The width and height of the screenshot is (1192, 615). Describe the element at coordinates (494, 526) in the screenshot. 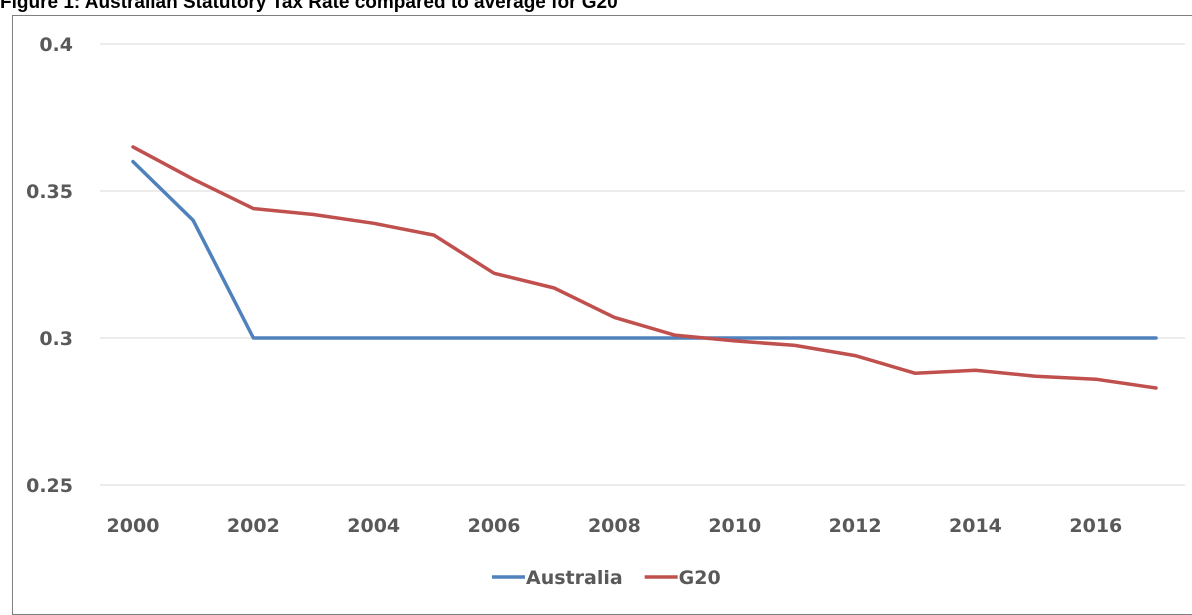

I see `x-tick-label: 2006` at that location.